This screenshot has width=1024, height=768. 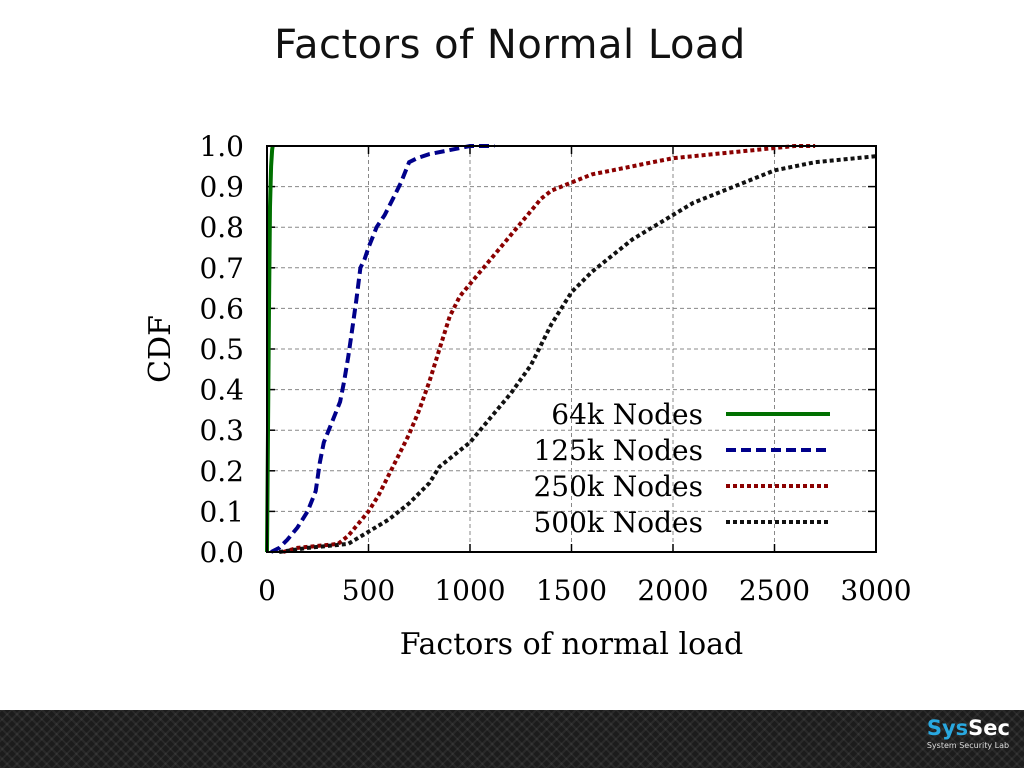 I want to click on y-tick-label: 0.0, so click(x=221, y=552).